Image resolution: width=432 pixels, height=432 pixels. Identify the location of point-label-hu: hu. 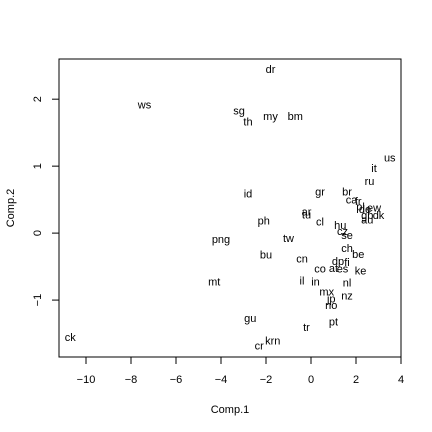
(340, 226).